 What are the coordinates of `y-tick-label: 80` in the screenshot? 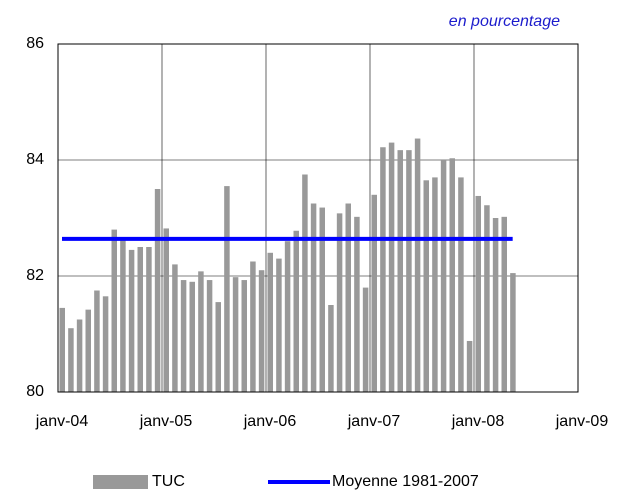 It's located at (35, 391).